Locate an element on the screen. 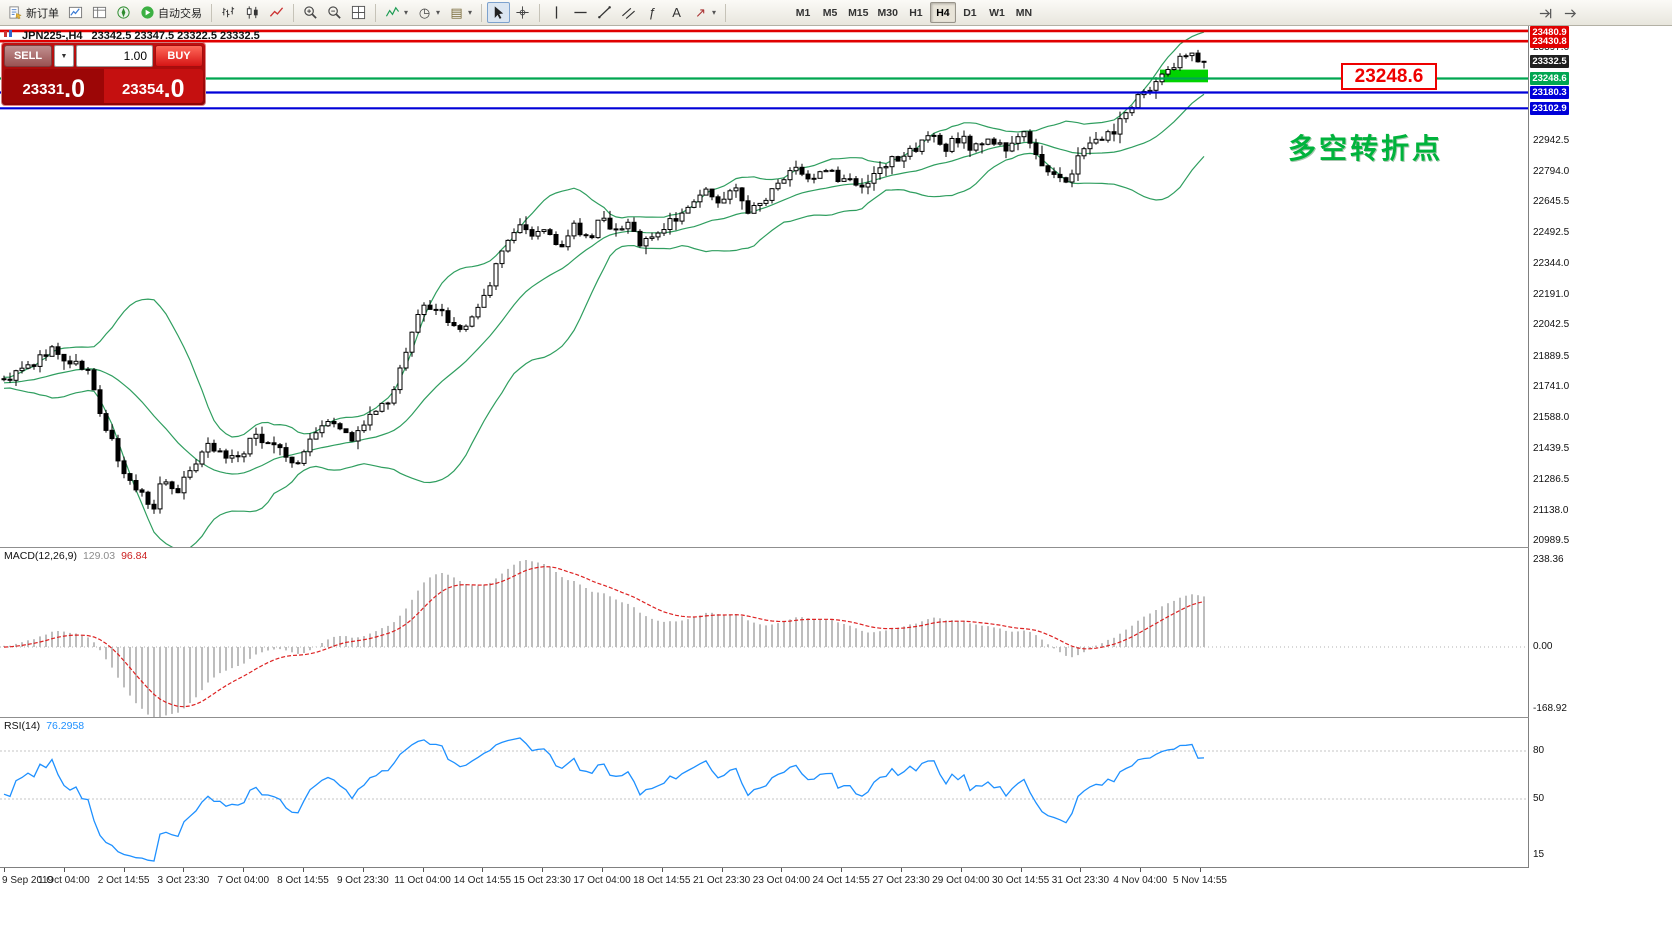 This screenshot has height=947, width=1672. time-label: 24 Oct 14:55 is located at coordinates (841, 880).